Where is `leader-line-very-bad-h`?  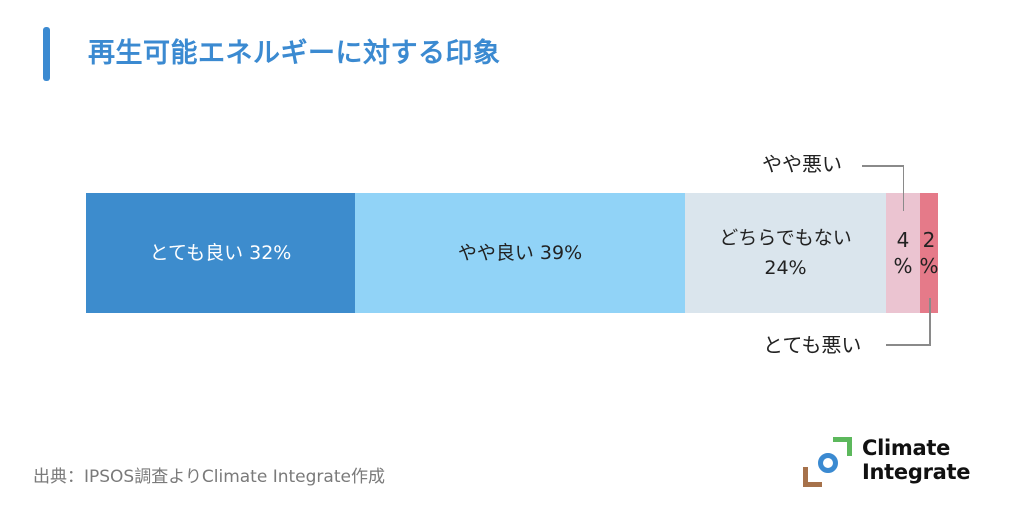
leader-line-very-bad-h is located at coordinates (908, 345).